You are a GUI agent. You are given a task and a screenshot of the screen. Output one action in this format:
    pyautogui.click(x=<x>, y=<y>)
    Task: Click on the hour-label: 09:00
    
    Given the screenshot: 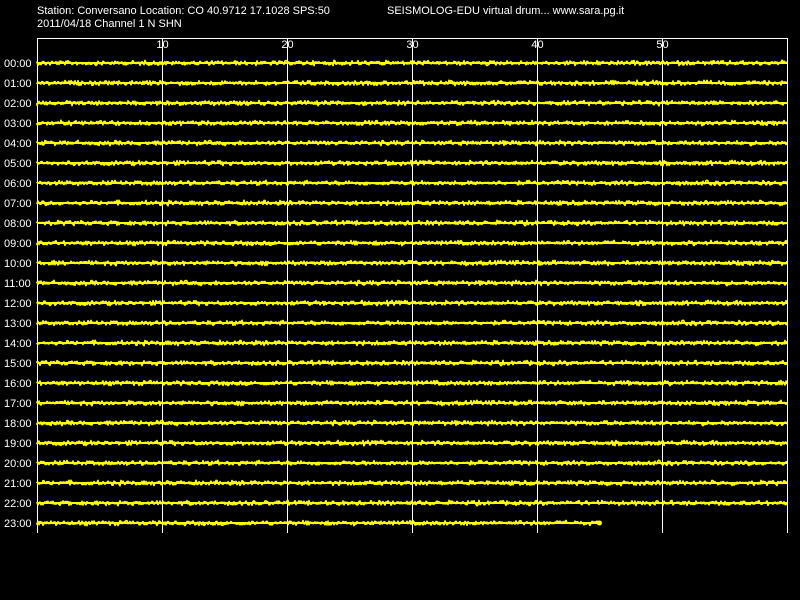 What is the action you would take?
    pyautogui.click(x=18, y=244)
    